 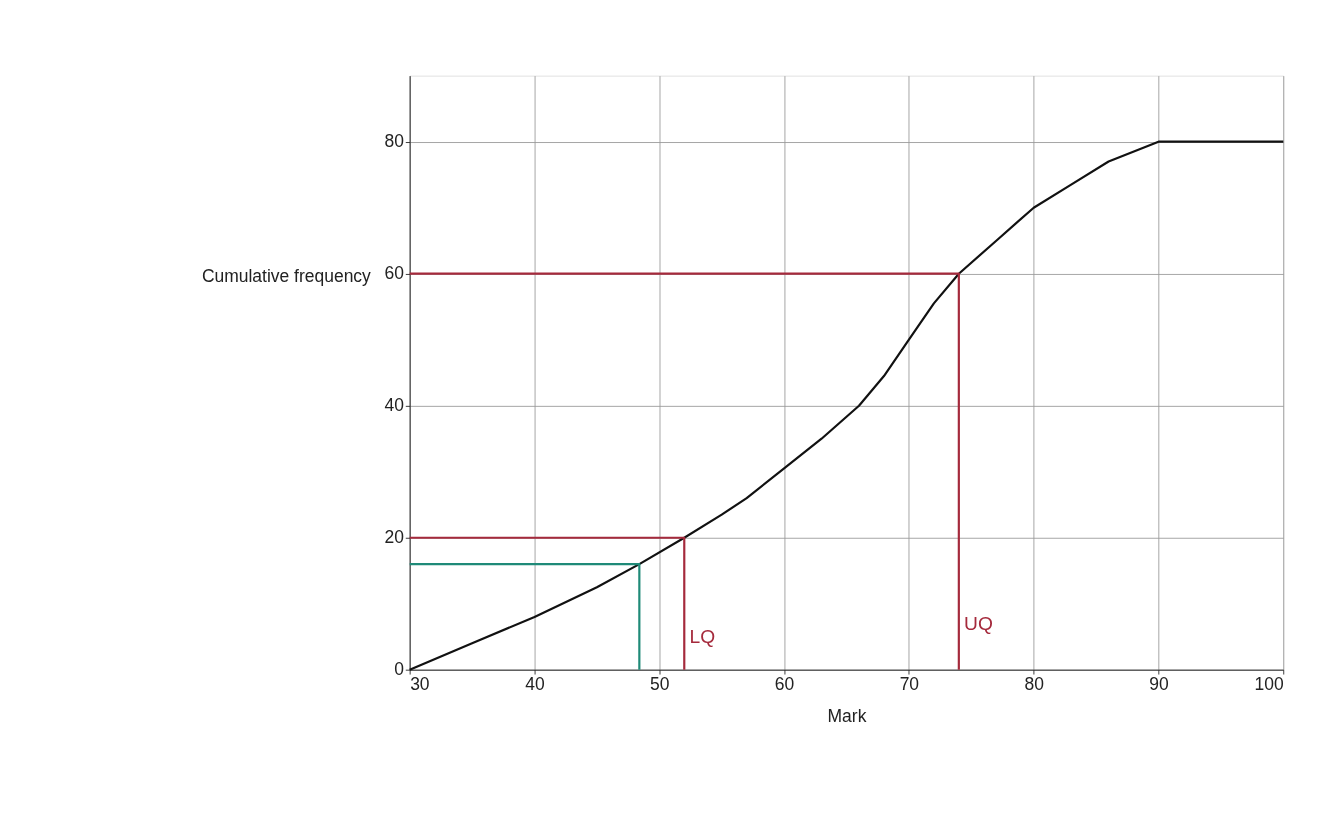 What do you see at coordinates (702, 636) in the screenshot?
I see `annotation: LQ` at bounding box center [702, 636].